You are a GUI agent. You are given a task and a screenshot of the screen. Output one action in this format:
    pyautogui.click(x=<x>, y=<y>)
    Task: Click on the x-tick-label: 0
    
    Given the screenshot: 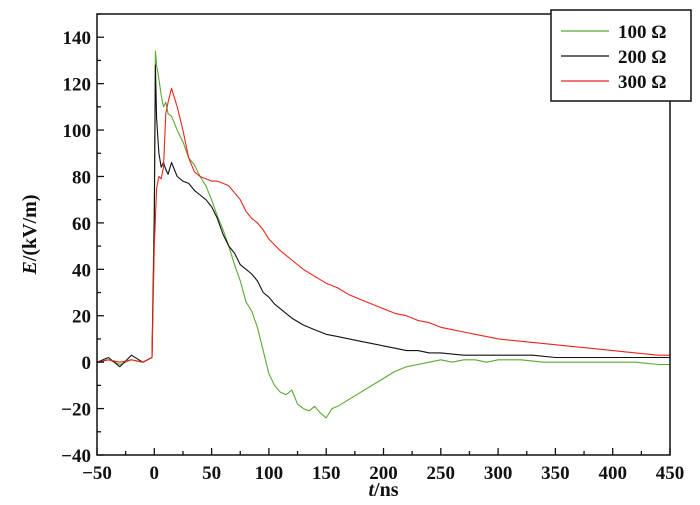 What is the action you would take?
    pyautogui.click(x=155, y=473)
    